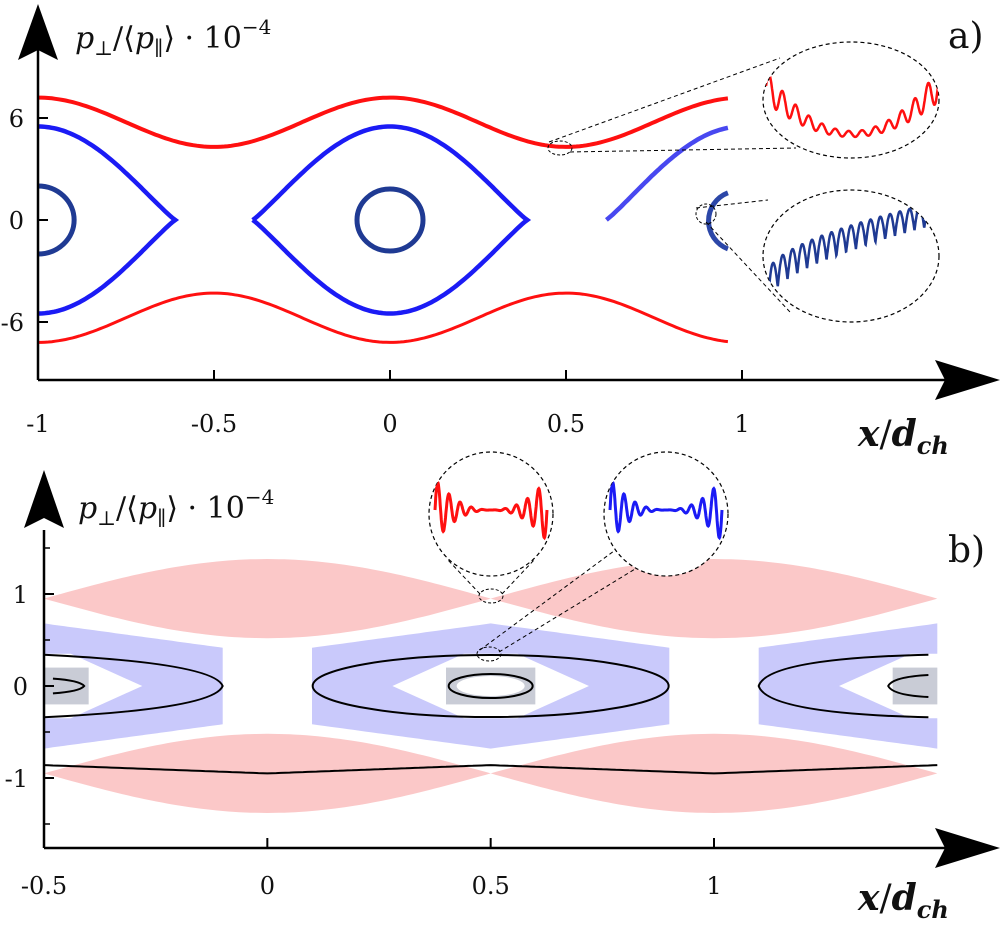  Describe the element at coordinates (713, 886) in the screenshot. I see `panel-b-x-tick-label: 1` at that location.